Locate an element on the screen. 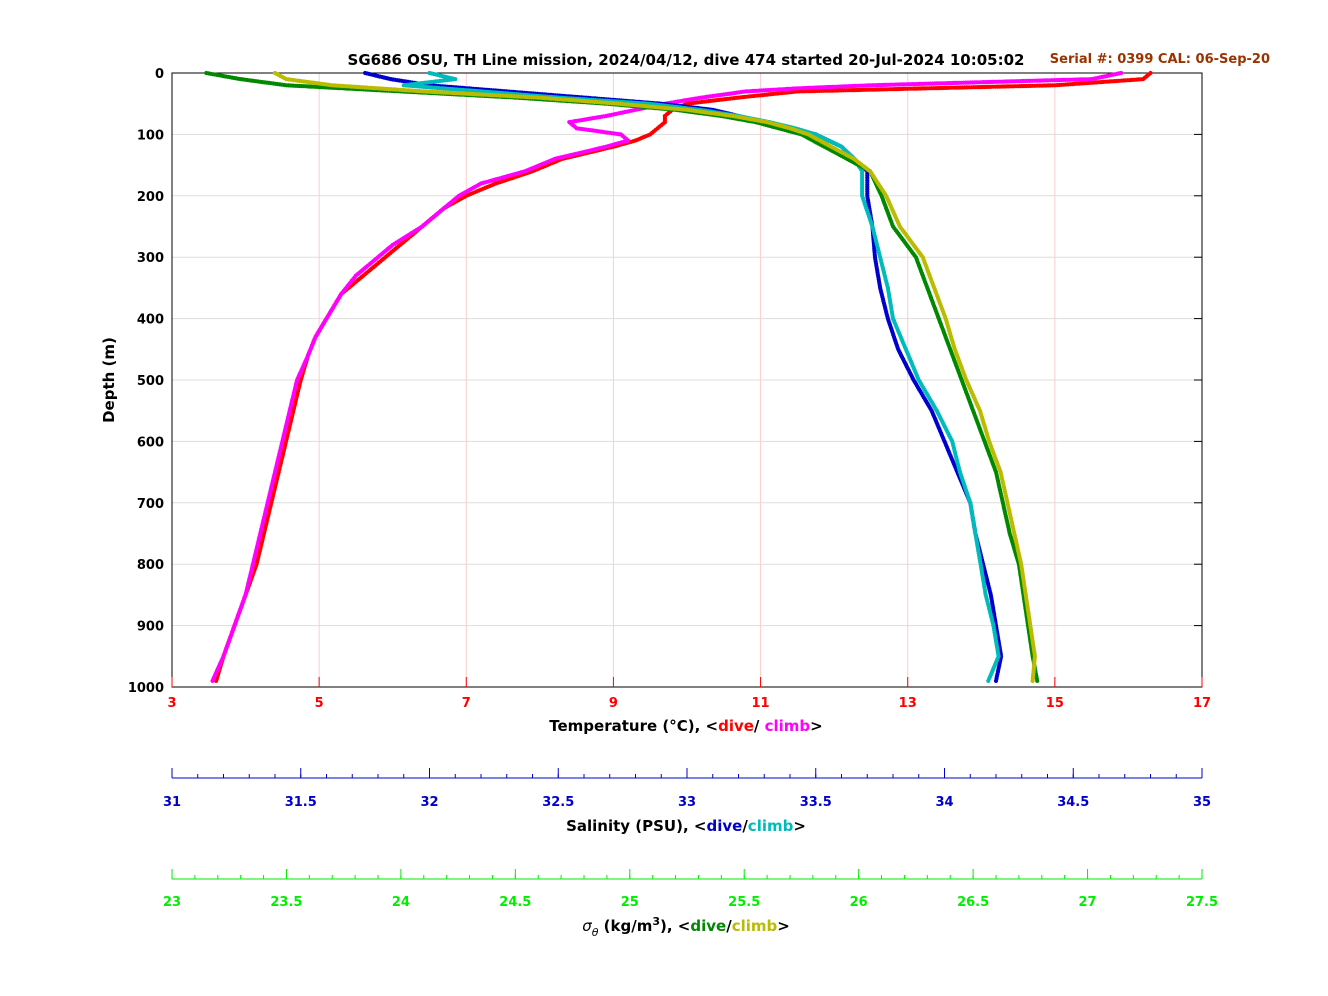 This screenshot has height=996, width=1328. temperature-tick-label: 3 is located at coordinates (171, 703).